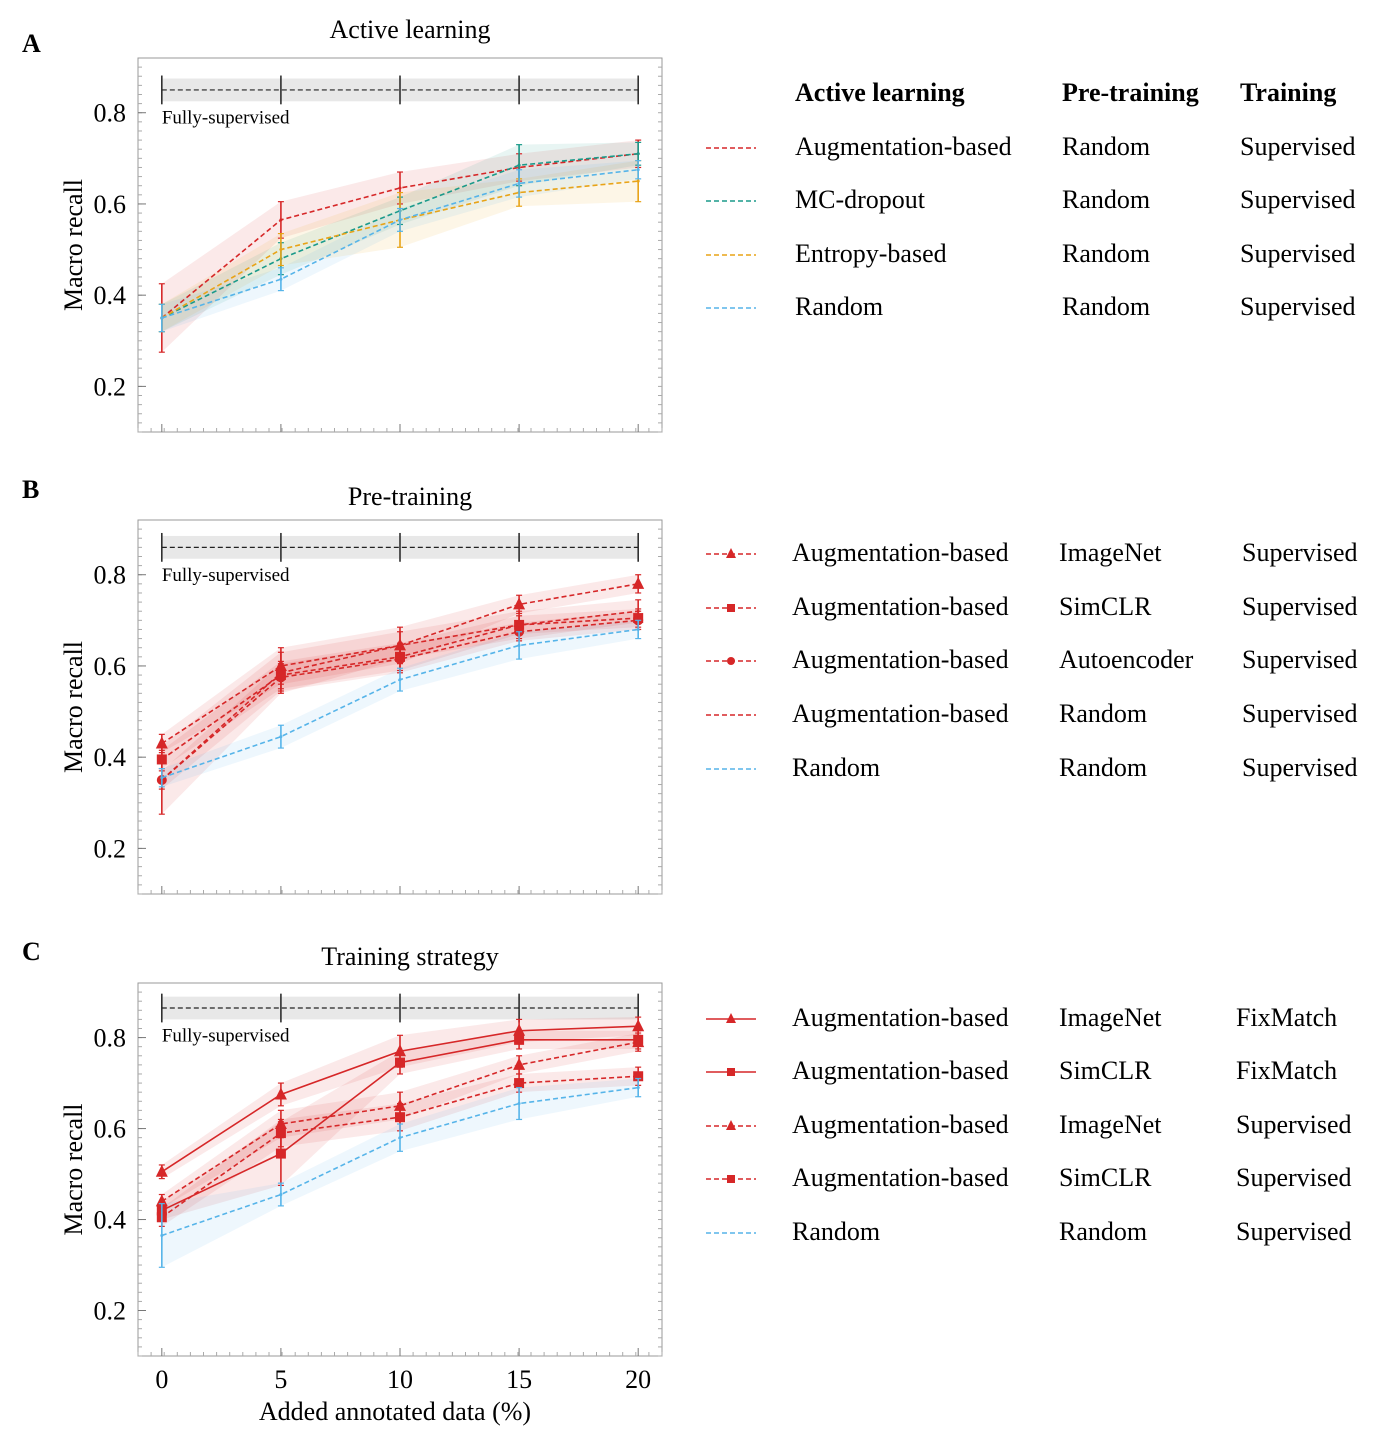 This screenshot has width=1381, height=1444. Describe the element at coordinates (409, 956) in the screenshot. I see `chart-title: Training strategy` at that location.